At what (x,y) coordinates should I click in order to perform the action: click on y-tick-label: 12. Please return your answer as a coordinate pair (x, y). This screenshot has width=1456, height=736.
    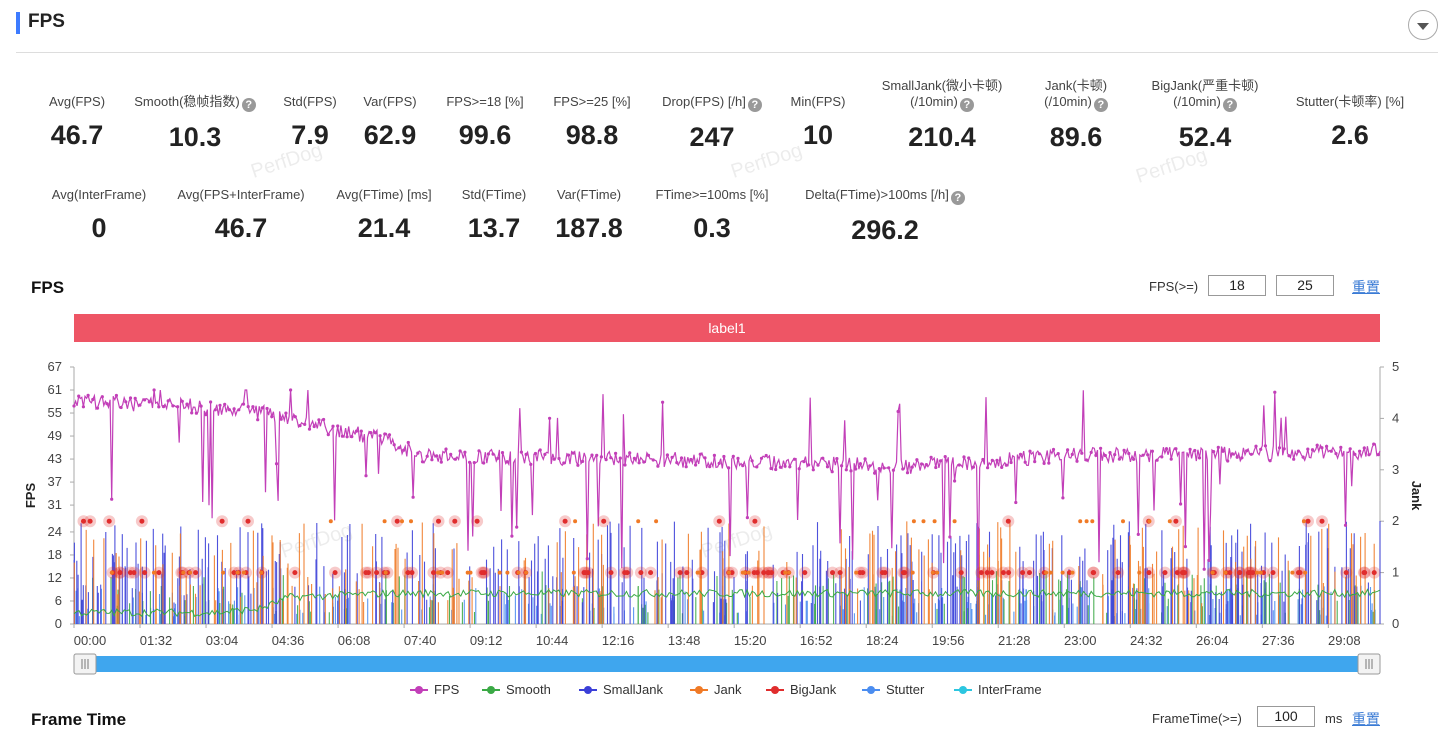
    Looking at the image, I should click on (55, 577).